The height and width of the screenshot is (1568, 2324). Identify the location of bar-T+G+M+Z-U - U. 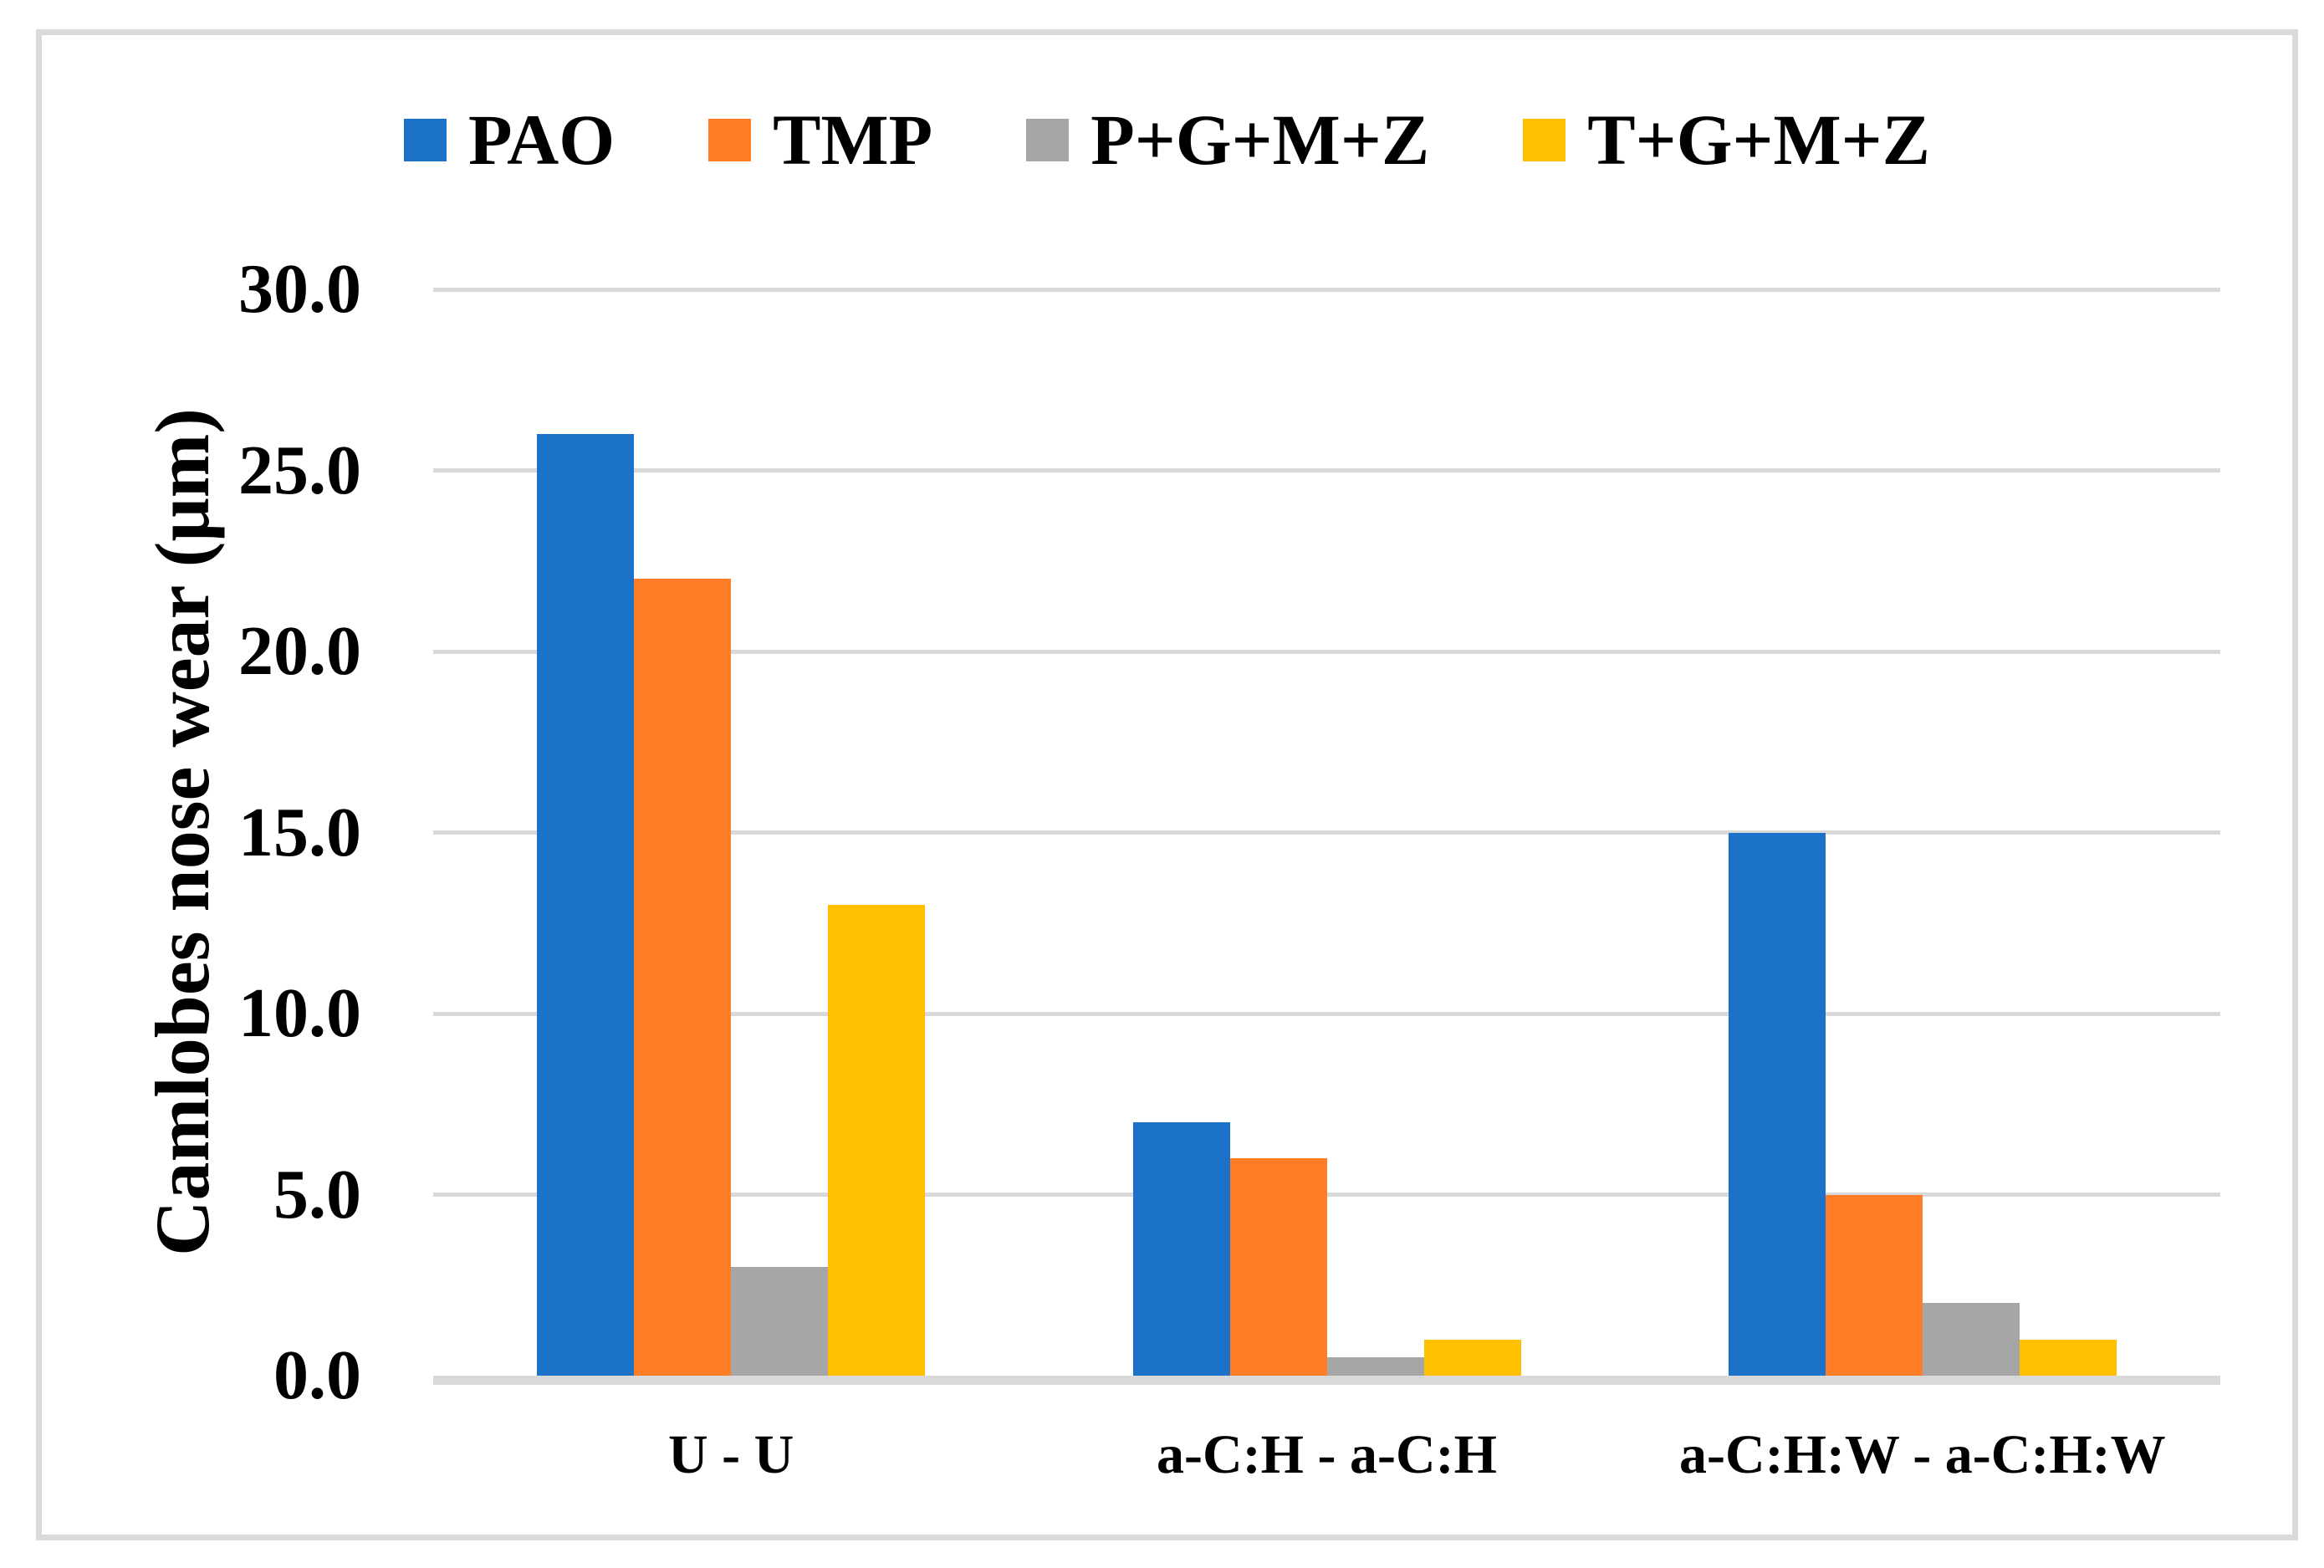
(877, 1140).